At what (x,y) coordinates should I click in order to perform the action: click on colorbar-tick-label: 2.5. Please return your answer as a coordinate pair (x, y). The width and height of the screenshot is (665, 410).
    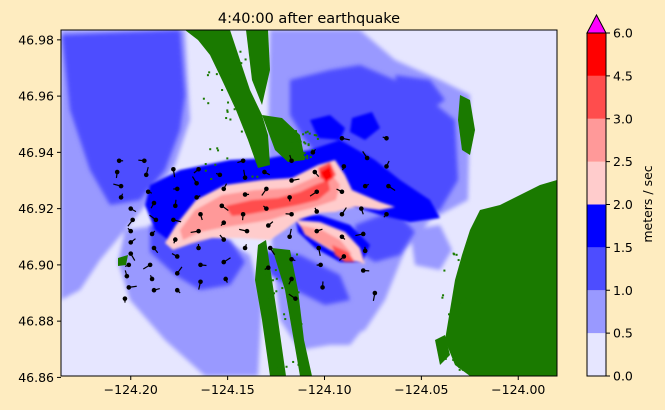
    Looking at the image, I should click on (623, 161).